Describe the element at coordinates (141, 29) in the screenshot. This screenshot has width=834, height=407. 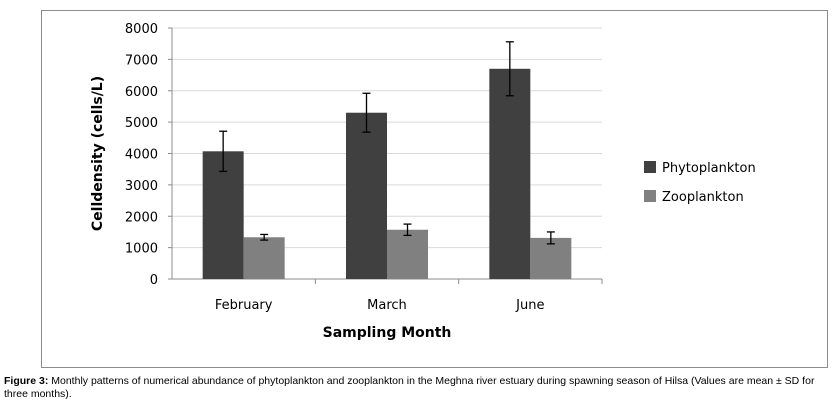
I see `y-tick-label: 8000` at that location.